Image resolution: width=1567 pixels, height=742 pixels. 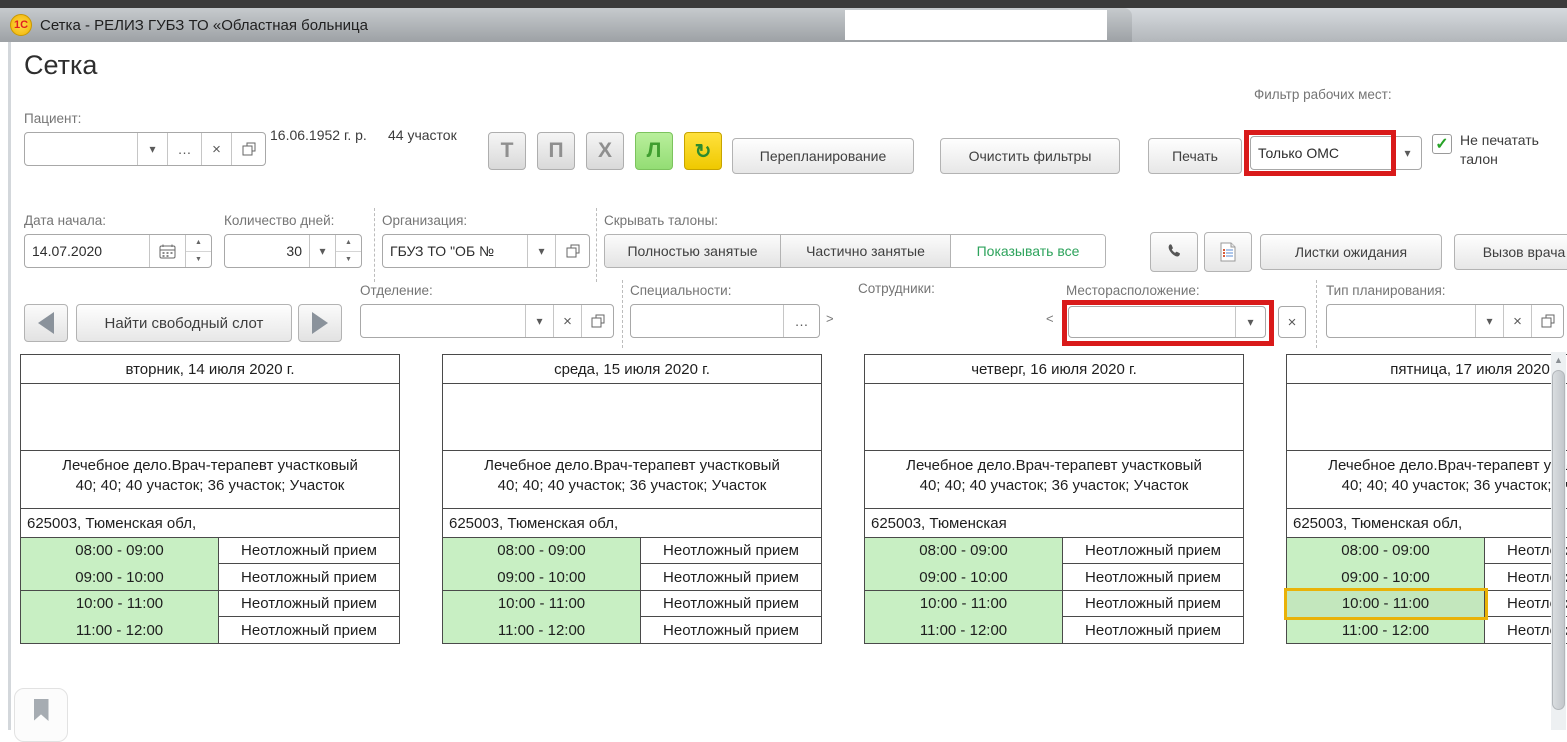 I want to click on address-cell: 625003, Тюменская обл,, so click(x=1426, y=523).